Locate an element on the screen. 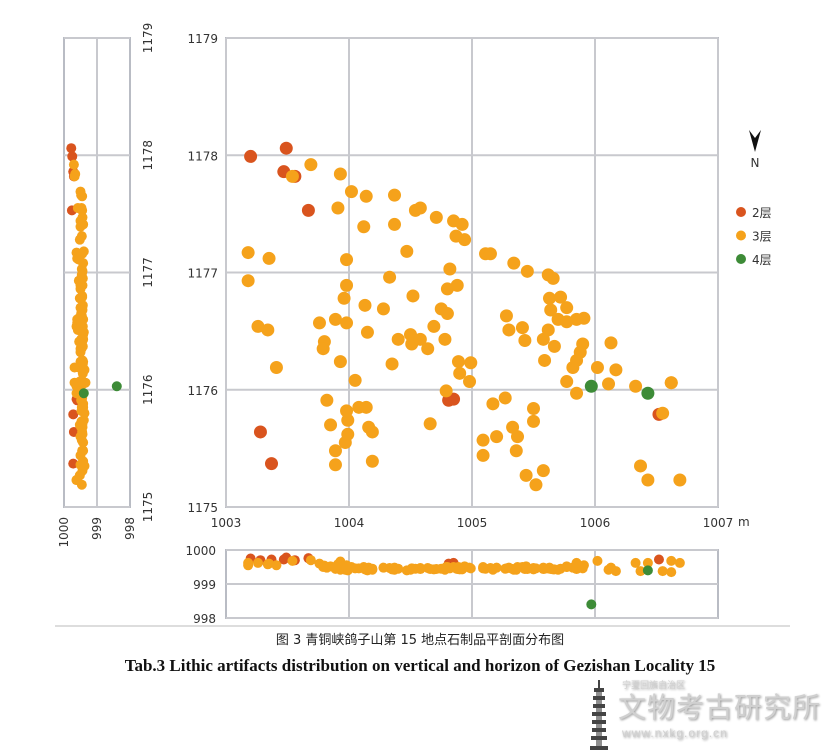 Image resolution: width=840 pixels, height=755 pixels. y-tick-label: 1176 is located at coordinates (202, 391).